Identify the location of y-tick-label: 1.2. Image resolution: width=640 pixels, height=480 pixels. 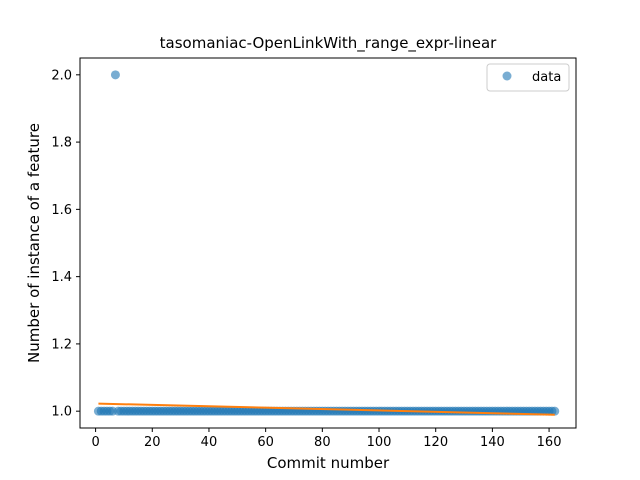
(61, 344).